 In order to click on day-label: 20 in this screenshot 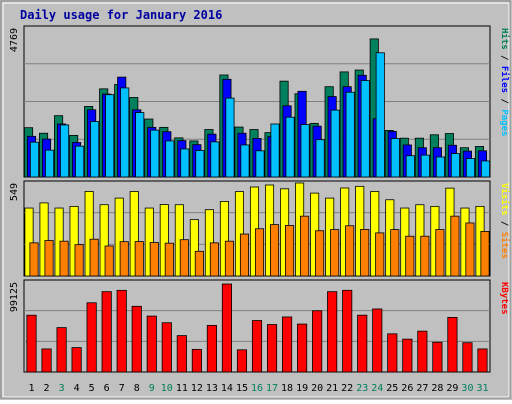, I will do `click(317, 388)`.